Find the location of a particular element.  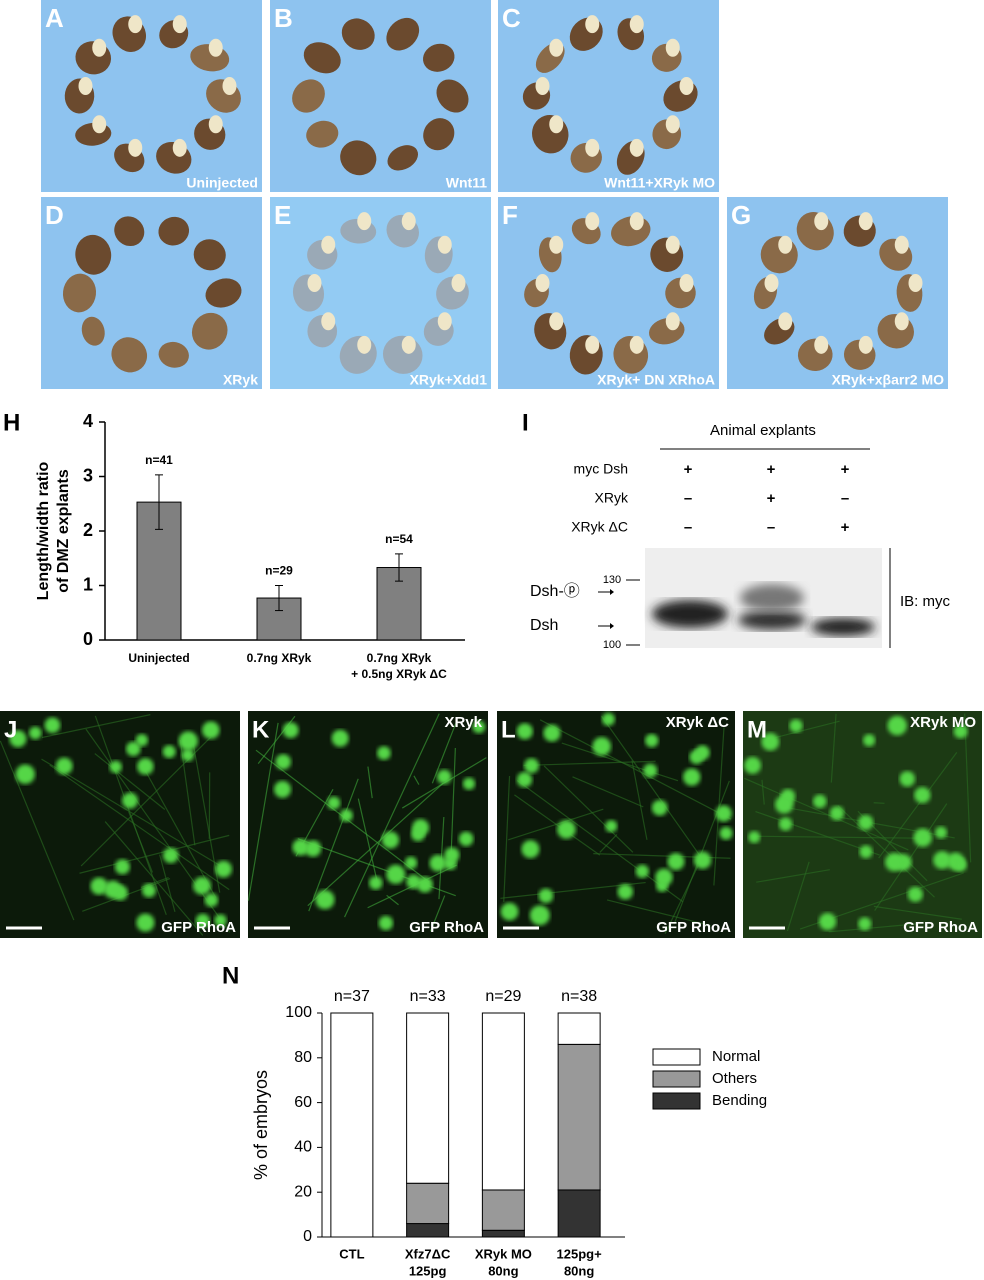

blot-band is located at coordinates (690, 614).